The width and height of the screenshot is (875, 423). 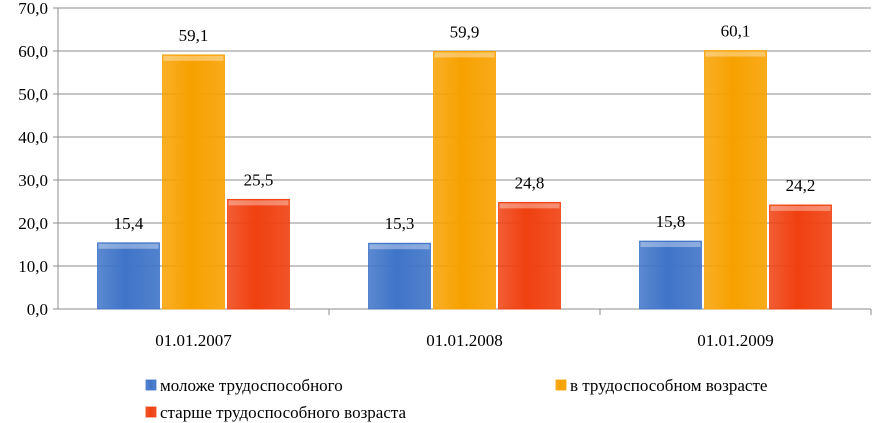 What do you see at coordinates (33, 266) in the screenshot?
I see `y-tick-label: 10,0` at bounding box center [33, 266].